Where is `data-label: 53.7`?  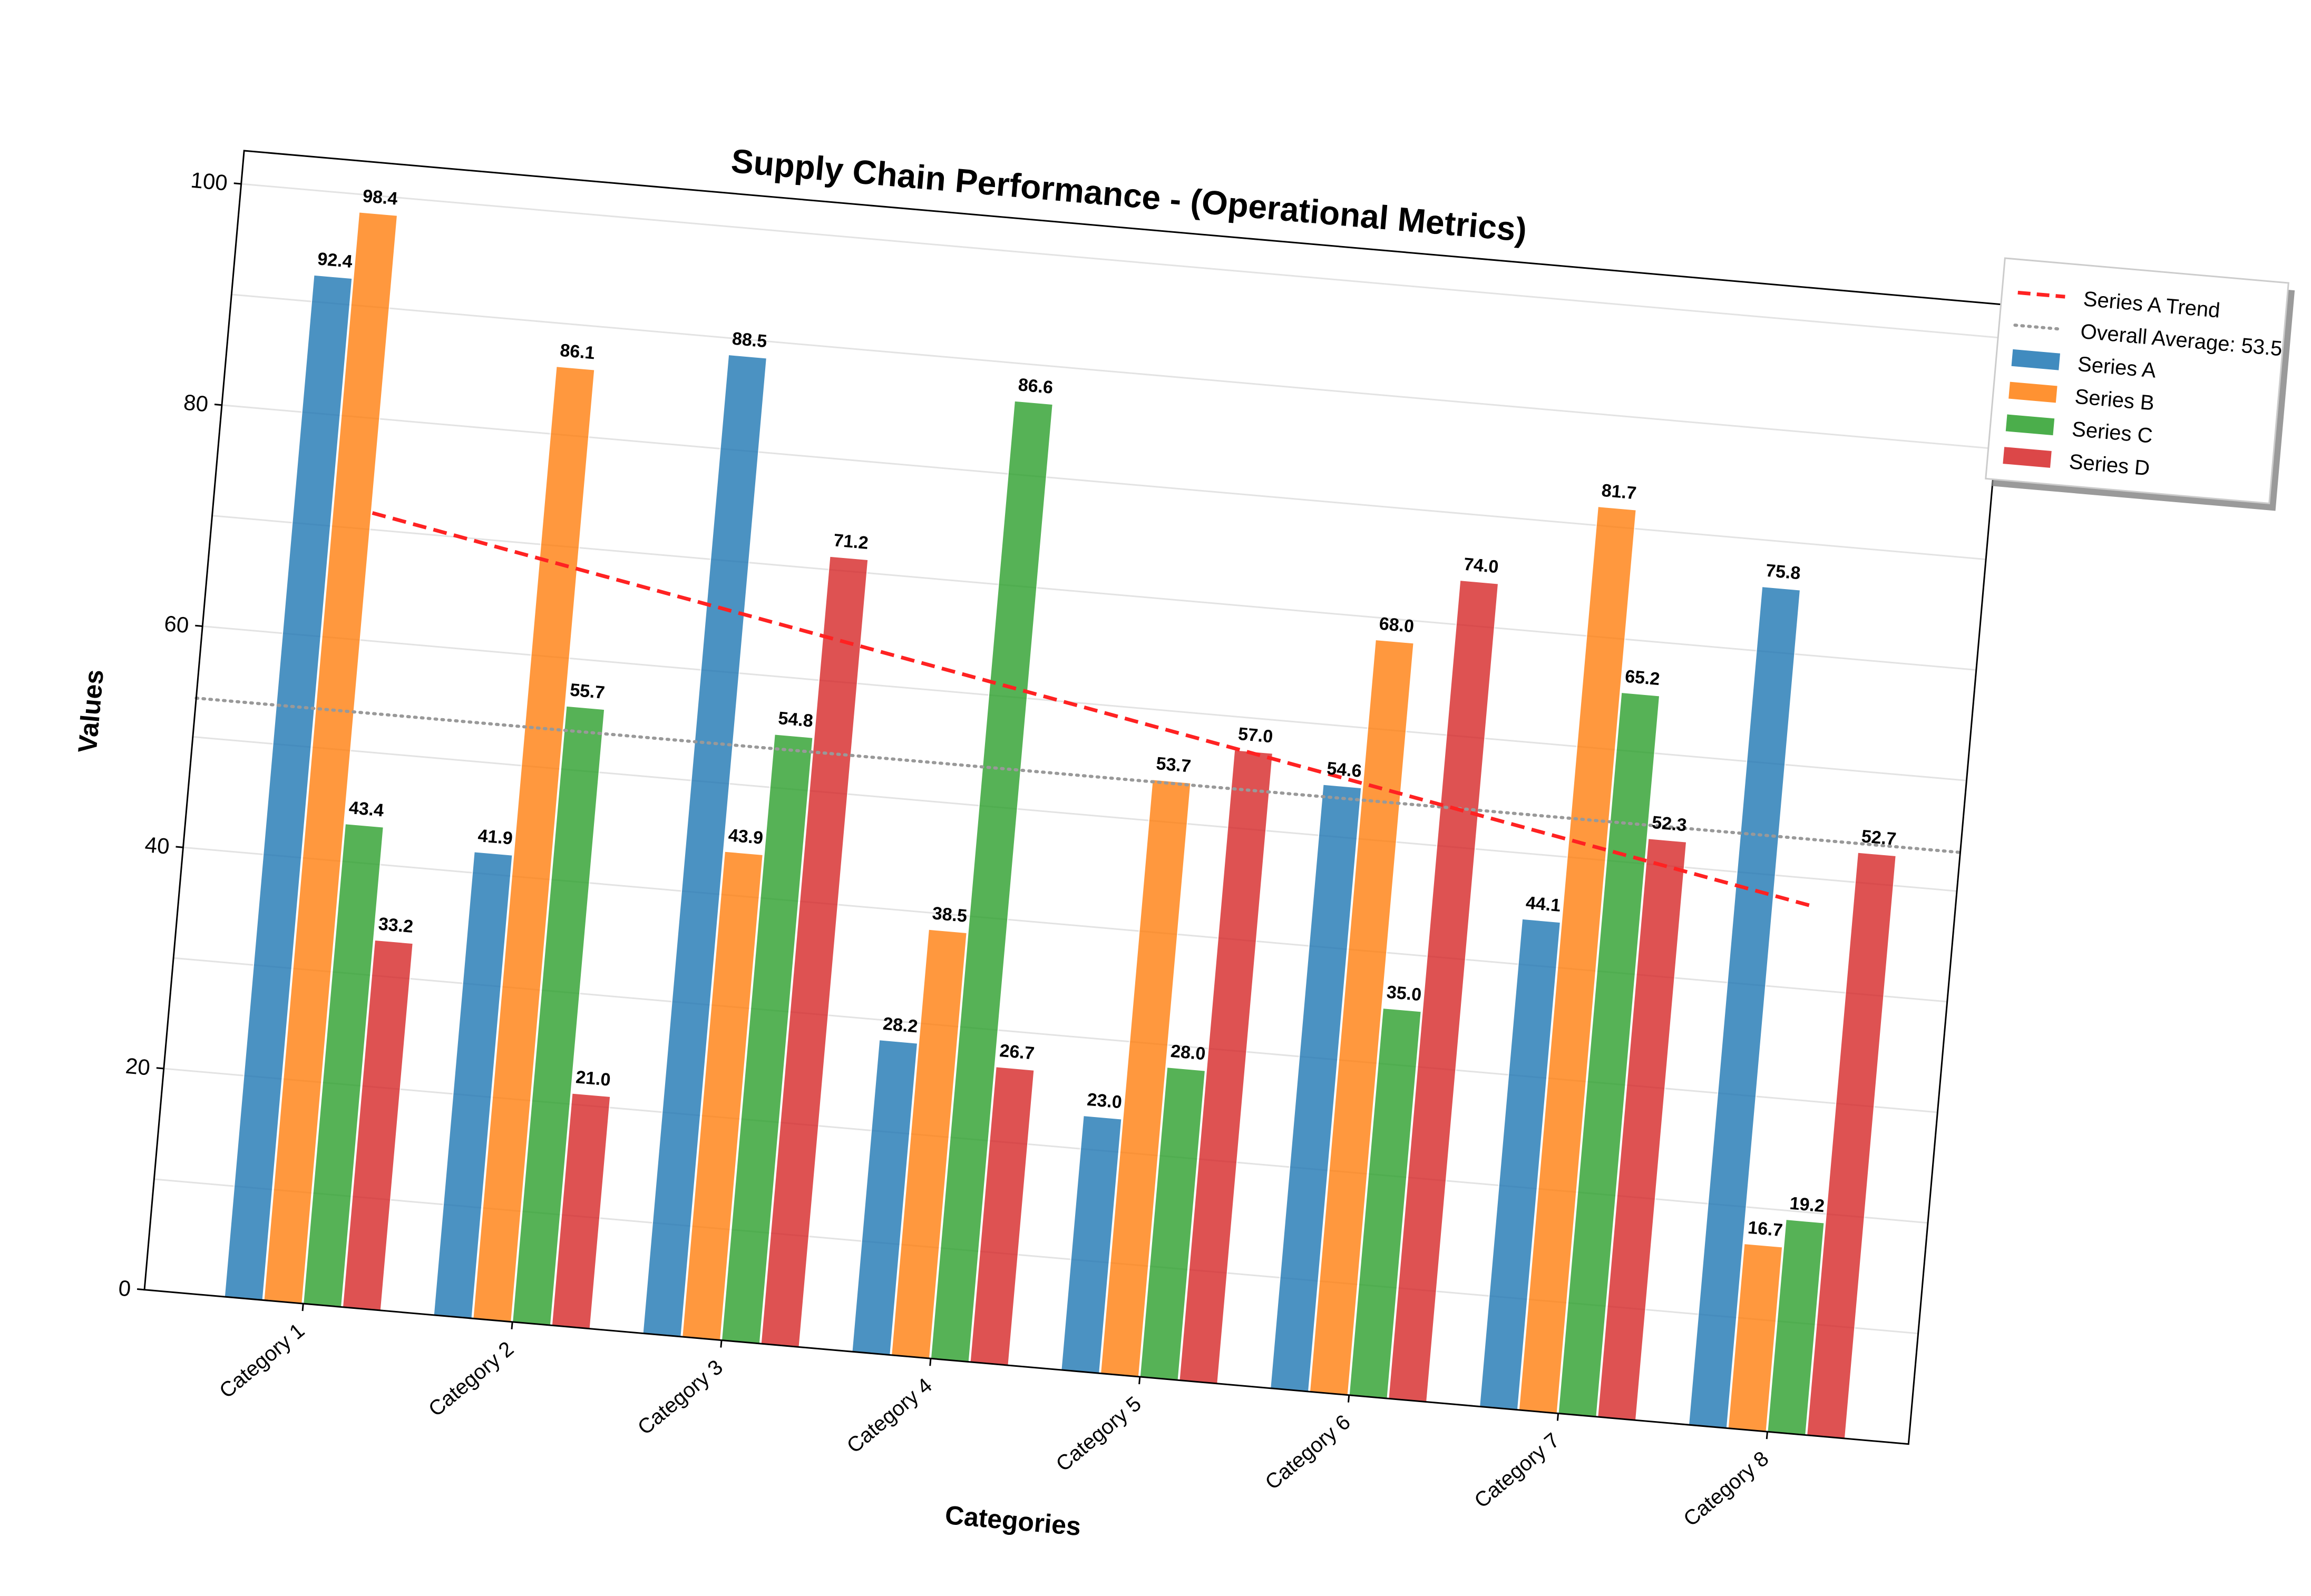
data-label: 53.7 is located at coordinates (1173, 765).